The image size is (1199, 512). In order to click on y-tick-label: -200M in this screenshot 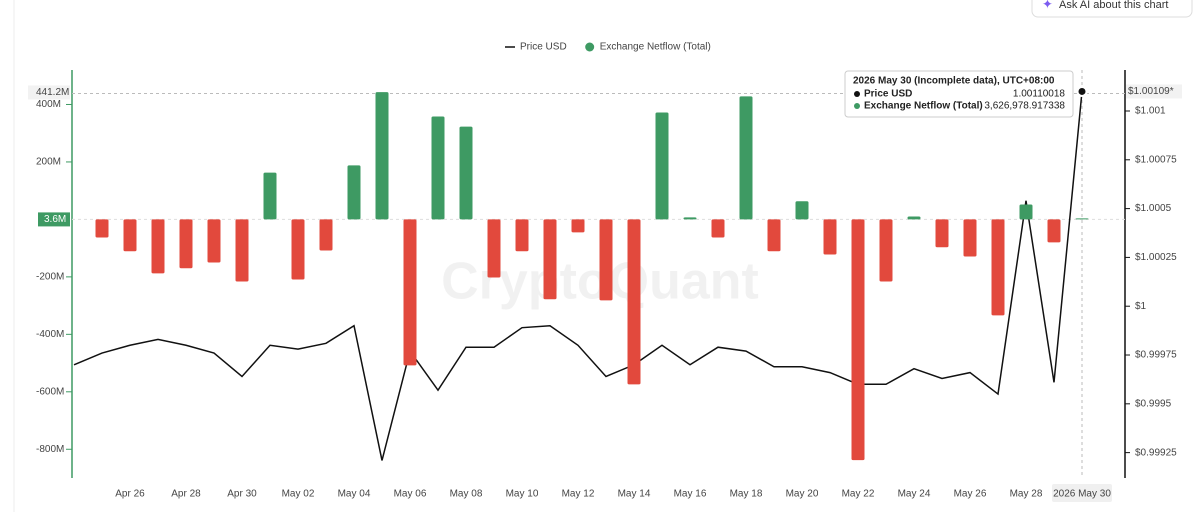, I will do `click(50, 277)`.